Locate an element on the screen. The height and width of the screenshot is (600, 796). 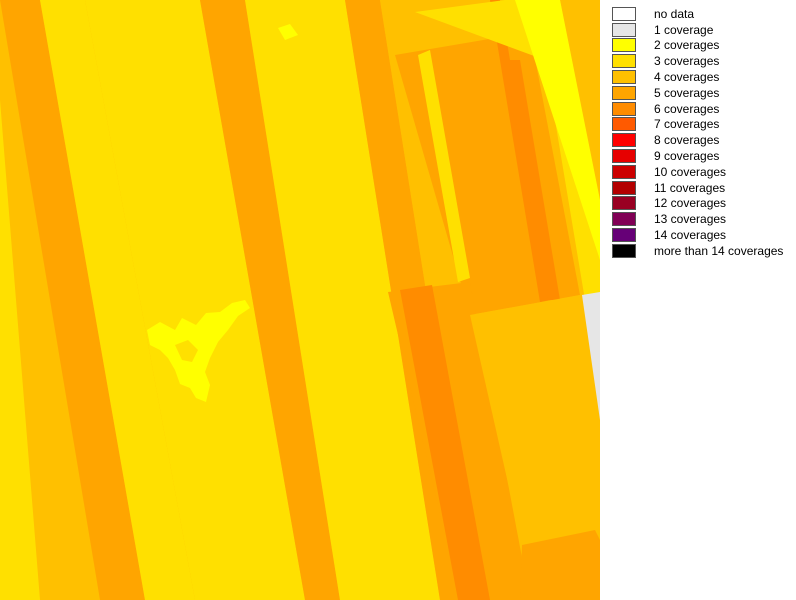
legend-item-2-coverages: 2 coverages is located at coordinates (704, 46).